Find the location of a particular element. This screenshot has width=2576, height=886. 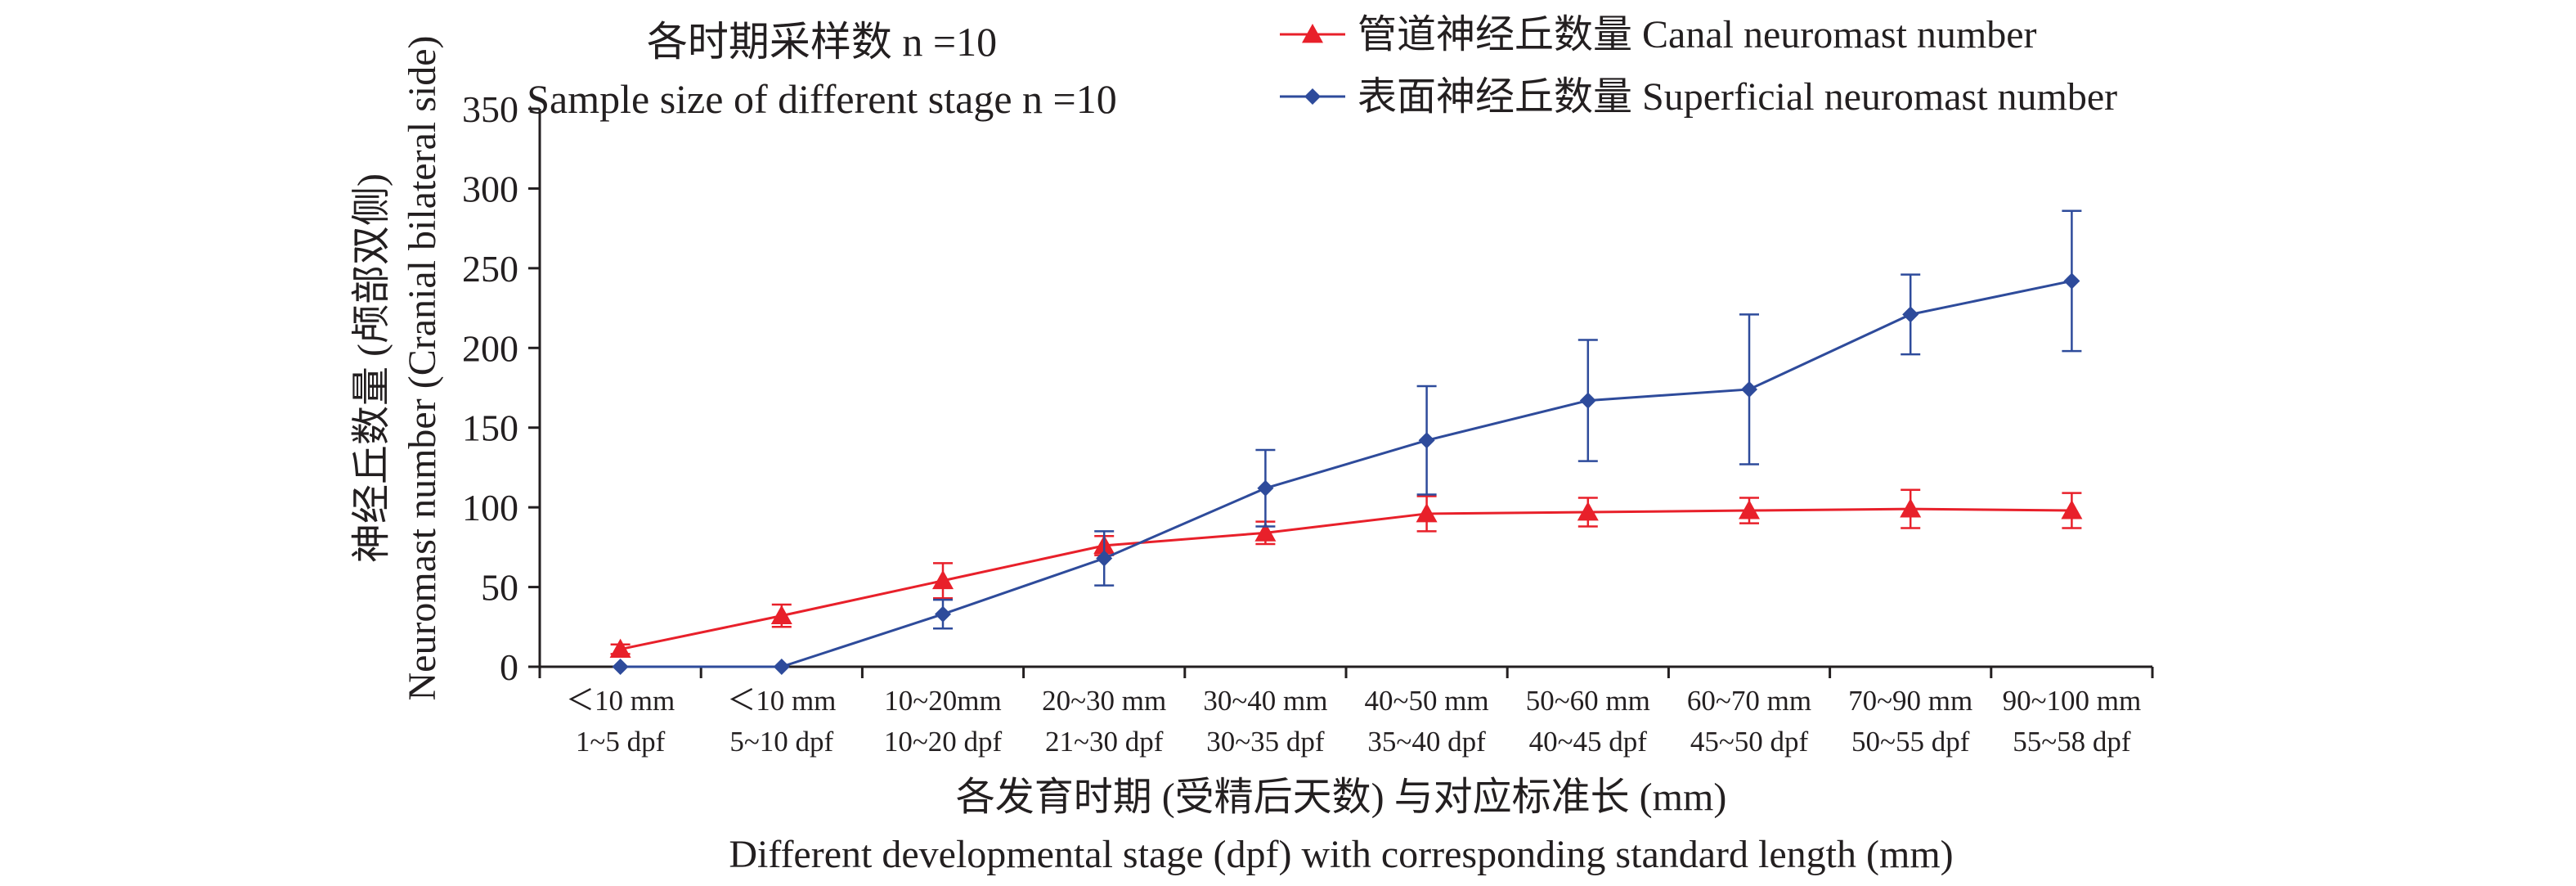

x-tick-label-dpf: 35~40 dpf is located at coordinates (1426, 742).